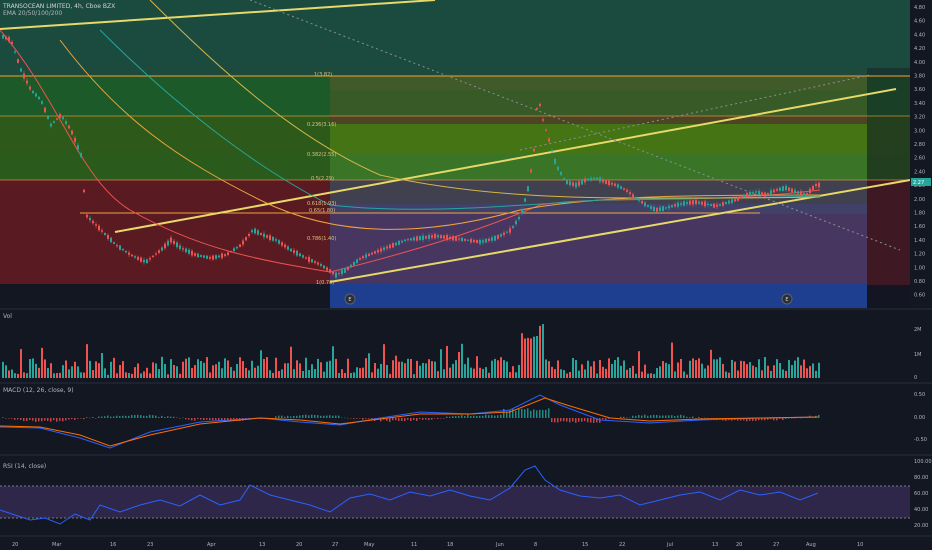 The width and height of the screenshot is (932, 550). What do you see at coordinates (919, 63) in the screenshot?
I see `price-tick: 4.00` at bounding box center [919, 63].